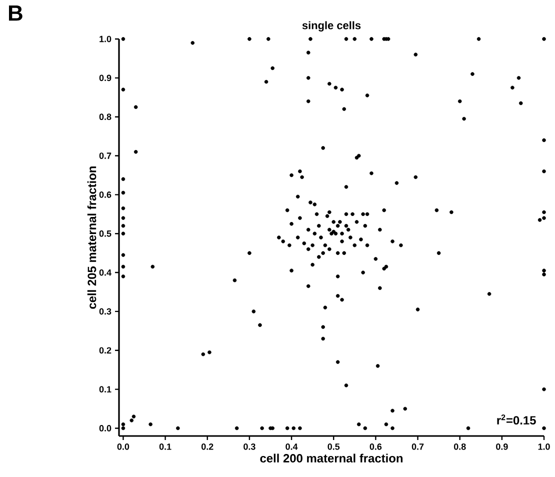 The width and height of the screenshot is (555, 477). Describe the element at coordinates (376, 447) in the screenshot. I see `x-tick-label: 0.6` at that location.